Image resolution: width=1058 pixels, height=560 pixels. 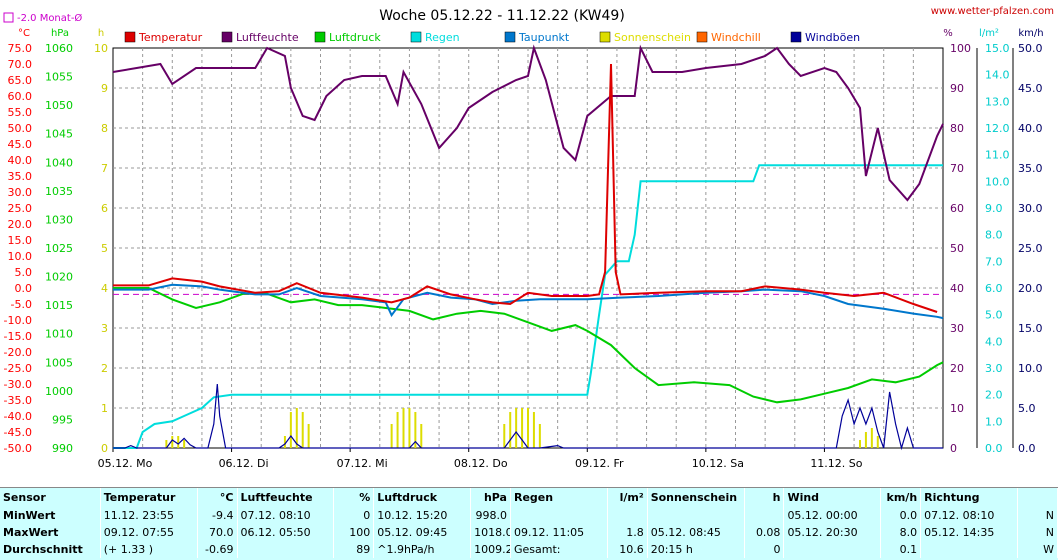 What do you see at coordinates (104, 408) in the screenshot?
I see `sun-axis-tick: 1` at bounding box center [104, 408].